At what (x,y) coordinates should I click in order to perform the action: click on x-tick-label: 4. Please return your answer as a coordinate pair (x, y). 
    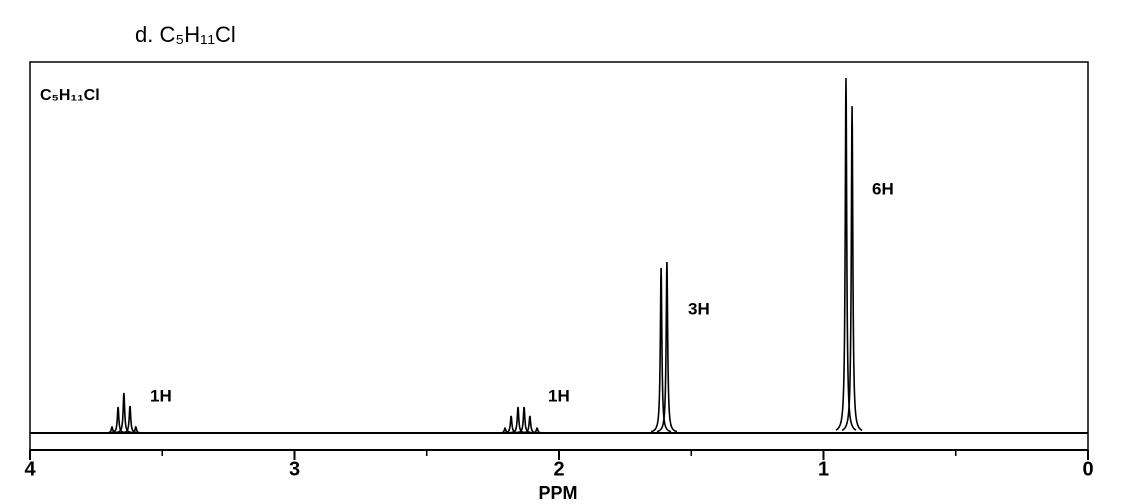
    Looking at the image, I should click on (30, 469).